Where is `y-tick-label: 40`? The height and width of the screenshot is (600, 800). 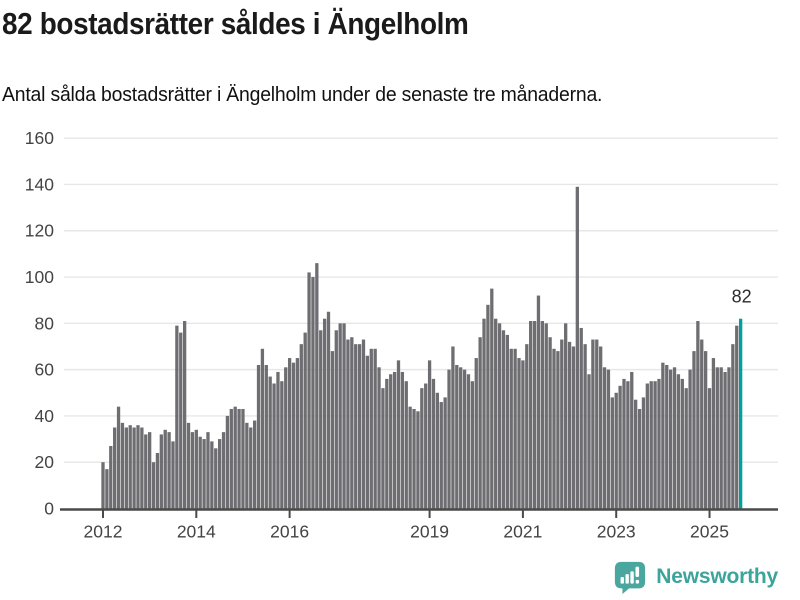
y-tick-label: 40 is located at coordinates (45, 416).